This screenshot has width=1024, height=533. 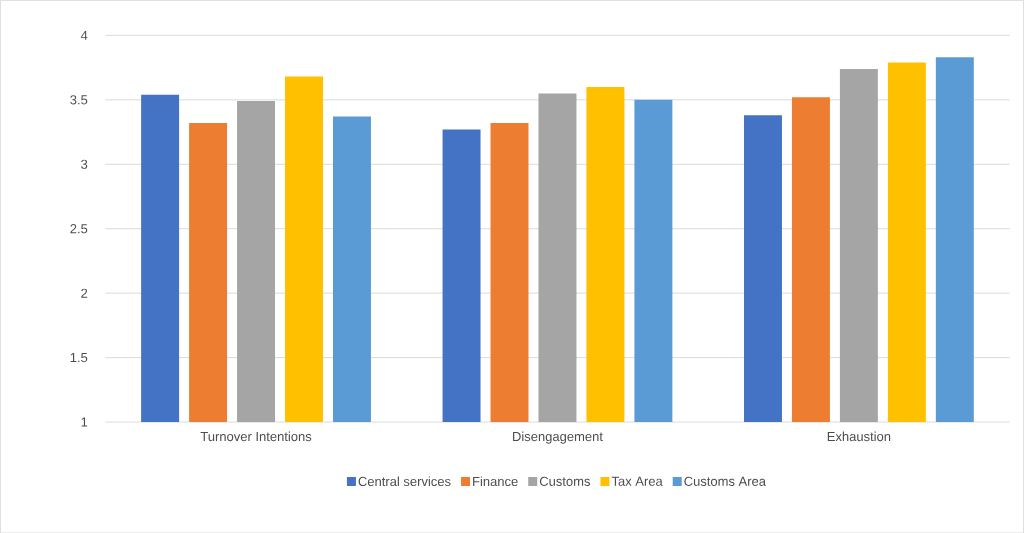 I want to click on x-tick-label: Turnover Intentions, so click(x=256, y=436).